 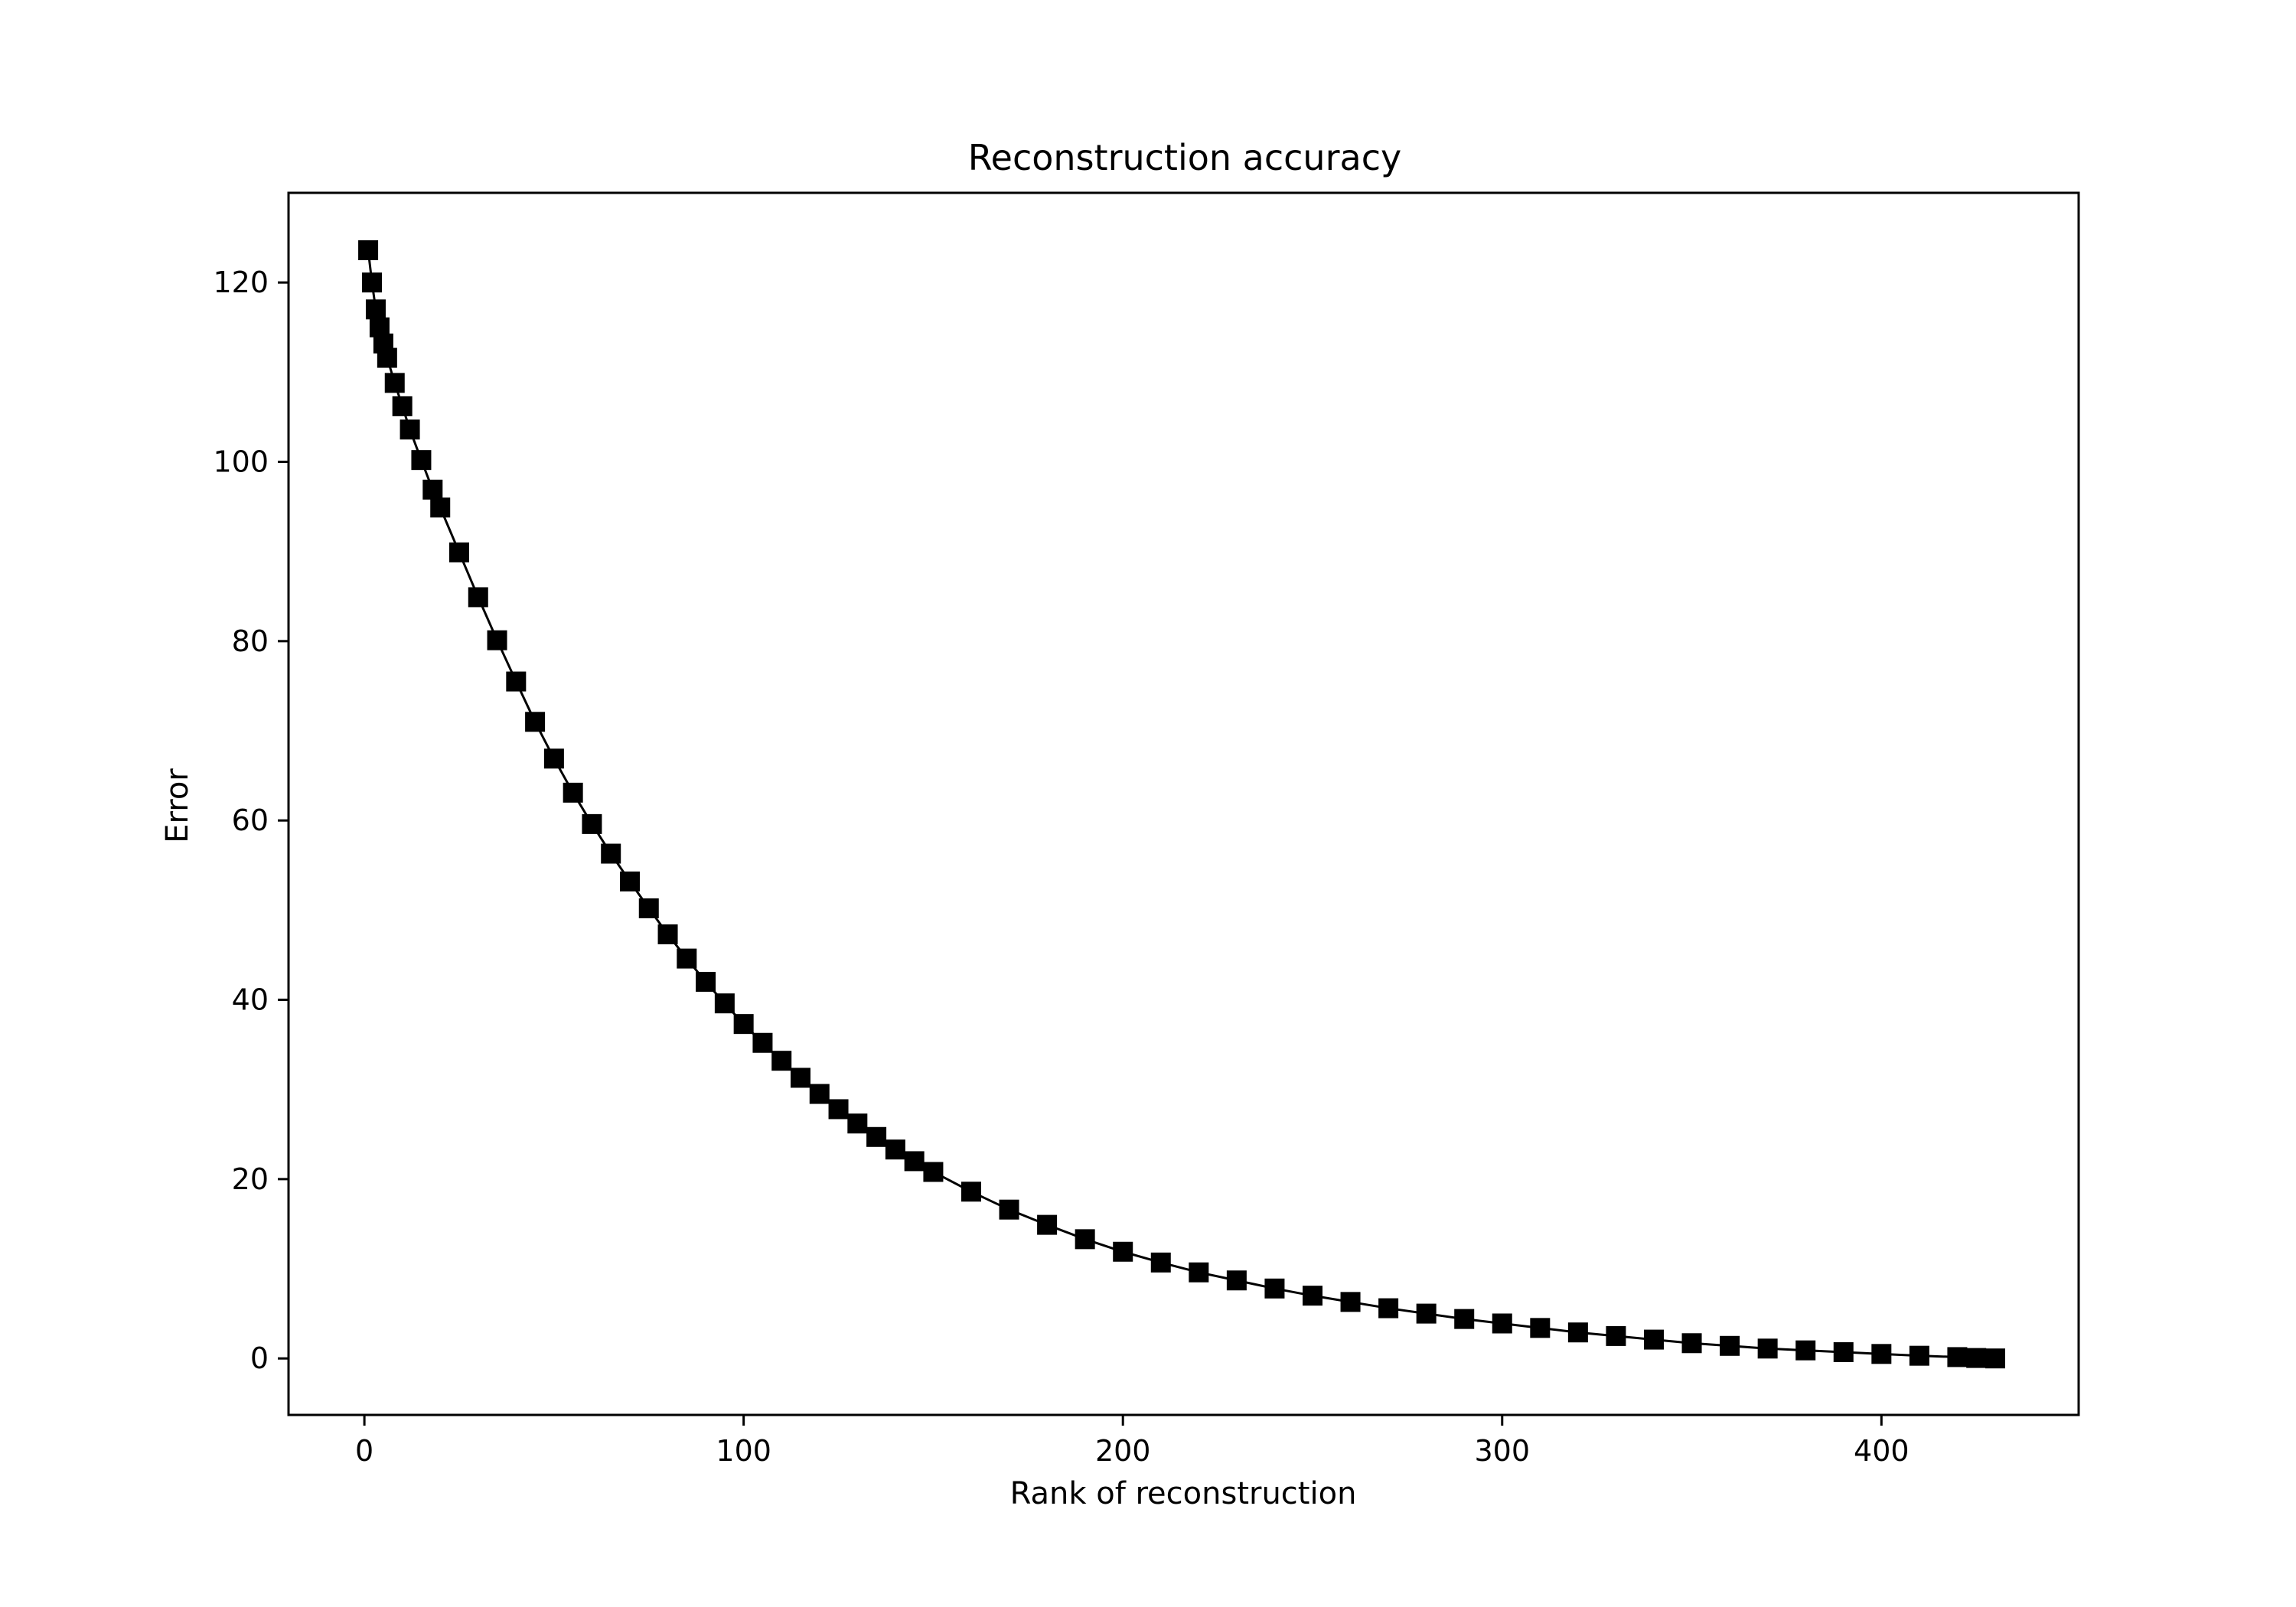 What do you see at coordinates (1882, 1451) in the screenshot?
I see `x-tick-label: 400` at bounding box center [1882, 1451].